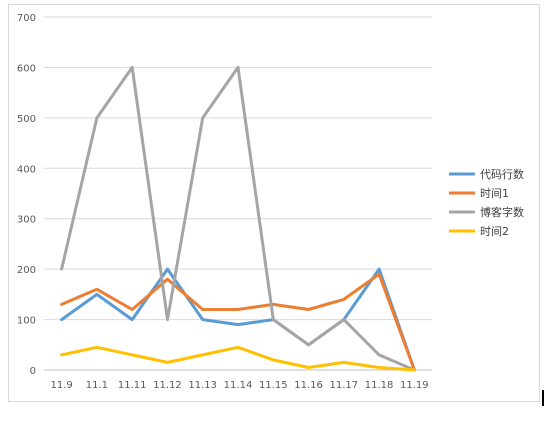 The width and height of the screenshot is (559, 426). Describe the element at coordinates (502, 174) in the screenshot. I see `legend-label: 代码行数` at that location.